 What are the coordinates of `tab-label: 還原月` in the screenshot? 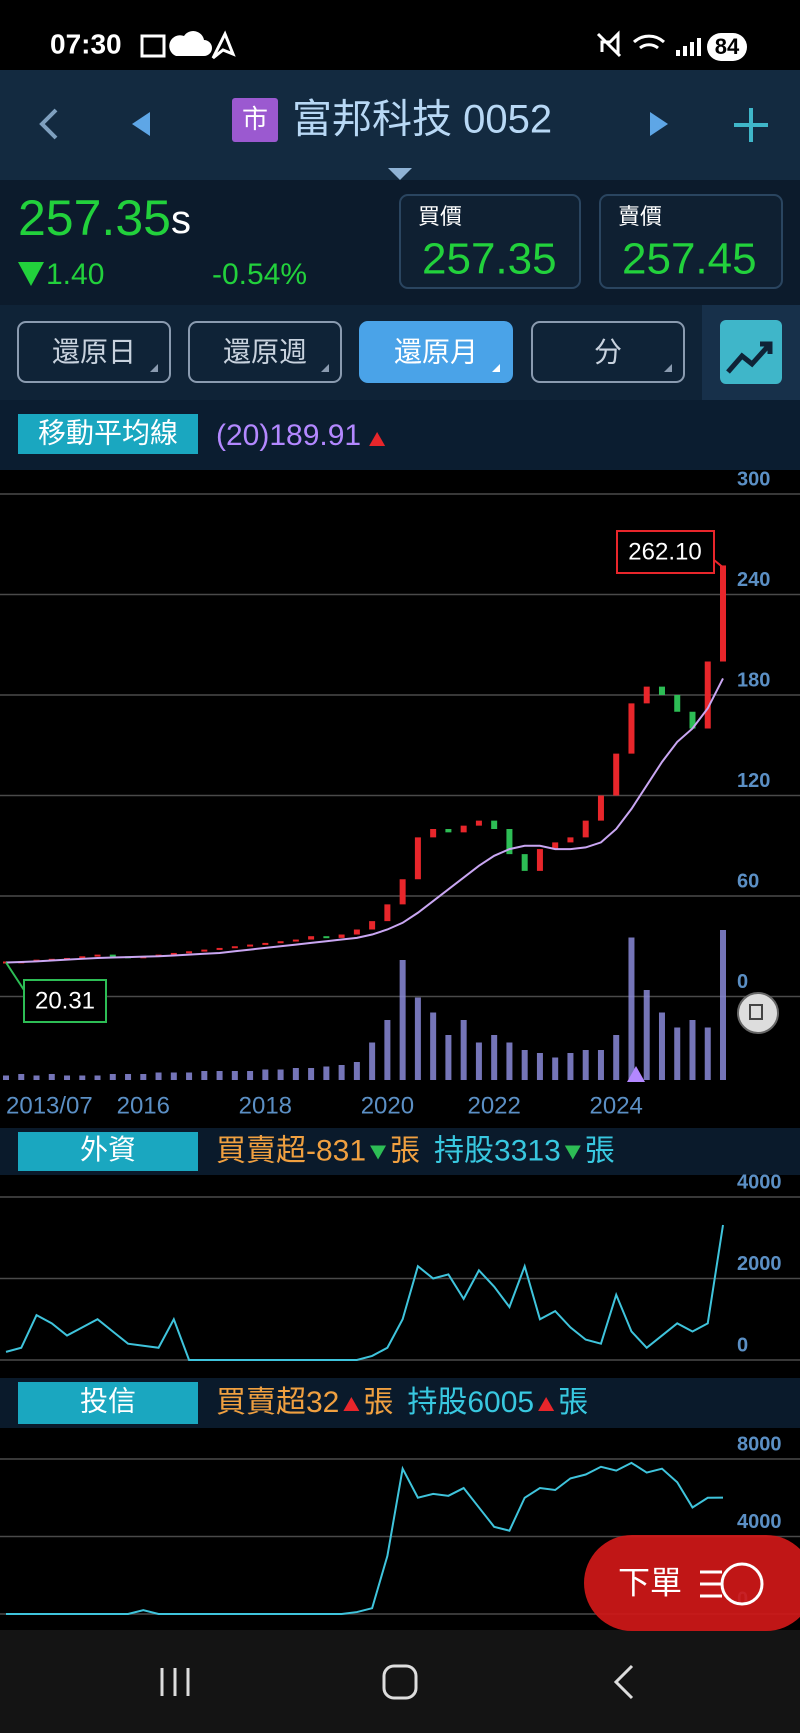 It's located at (436, 351).